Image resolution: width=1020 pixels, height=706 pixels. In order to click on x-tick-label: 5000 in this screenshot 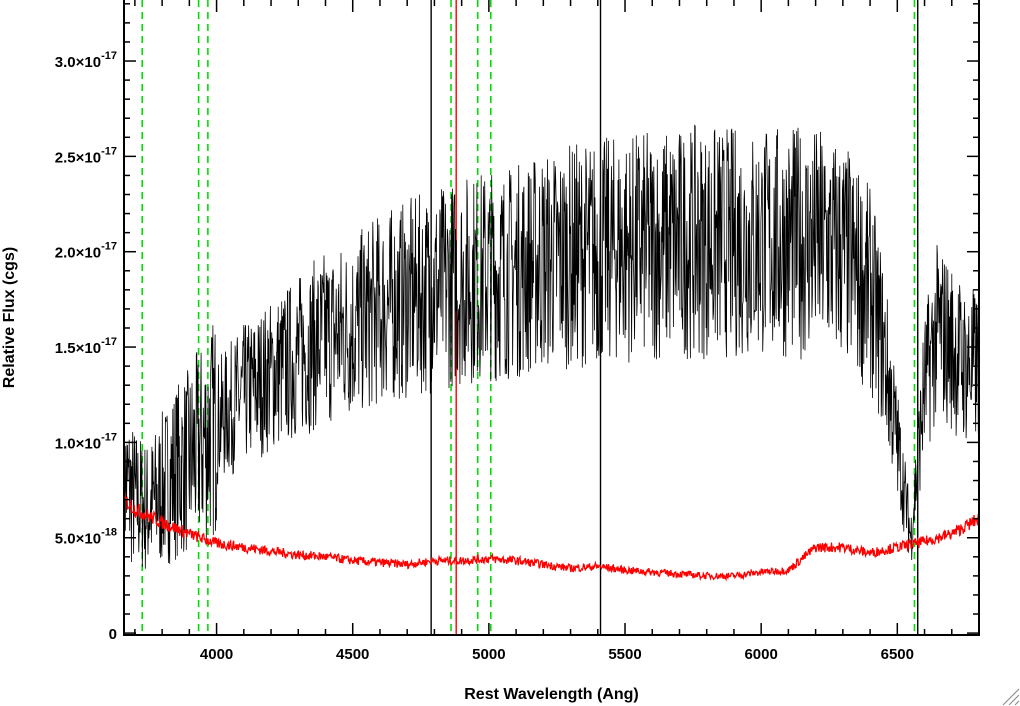, I will do `click(488, 654)`.